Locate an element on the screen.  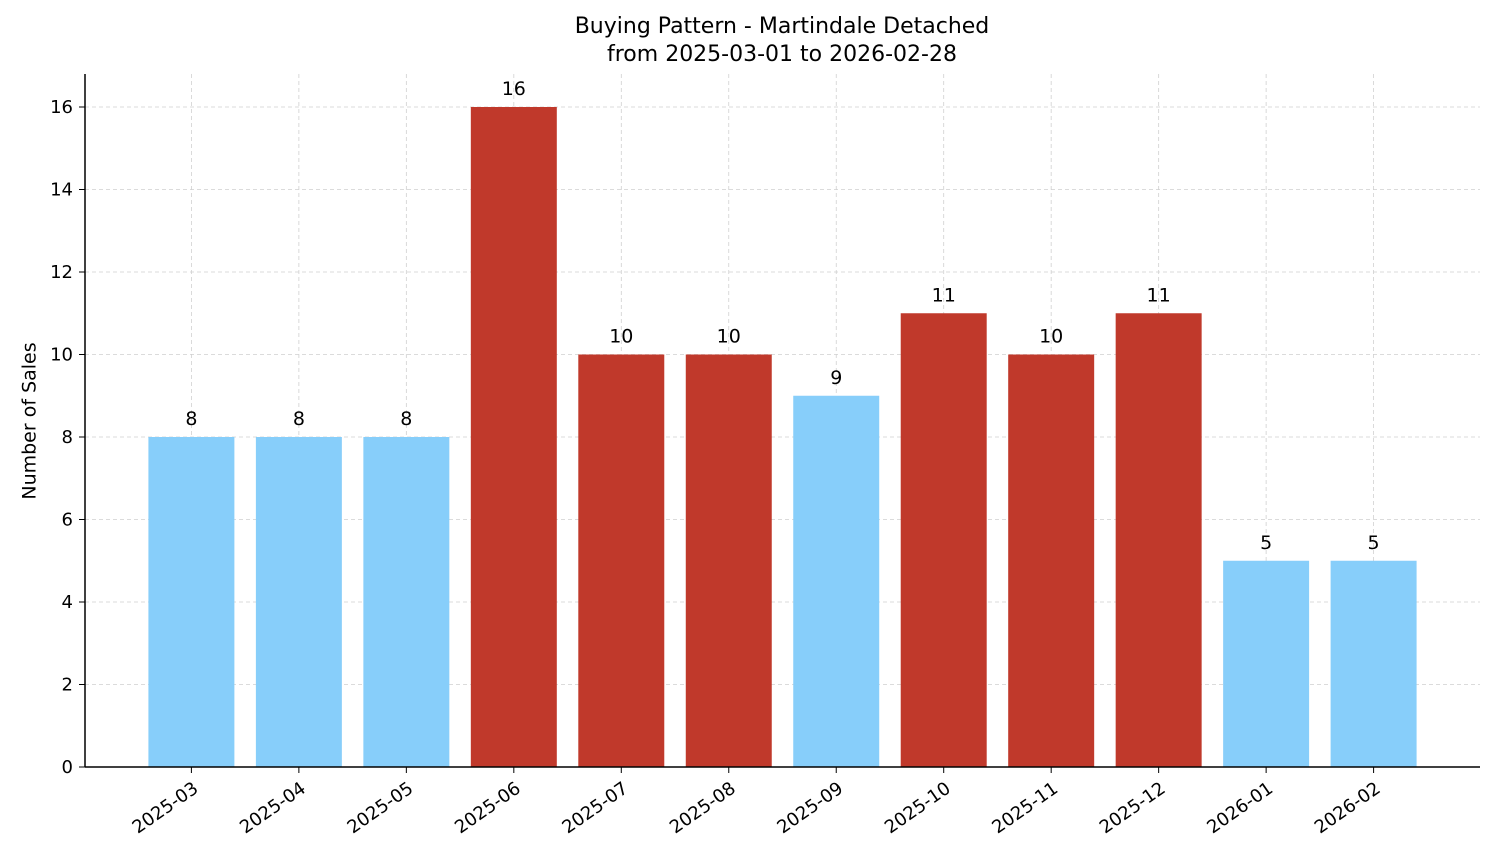
x-tick-label: 2025-05 is located at coordinates (381, 808).